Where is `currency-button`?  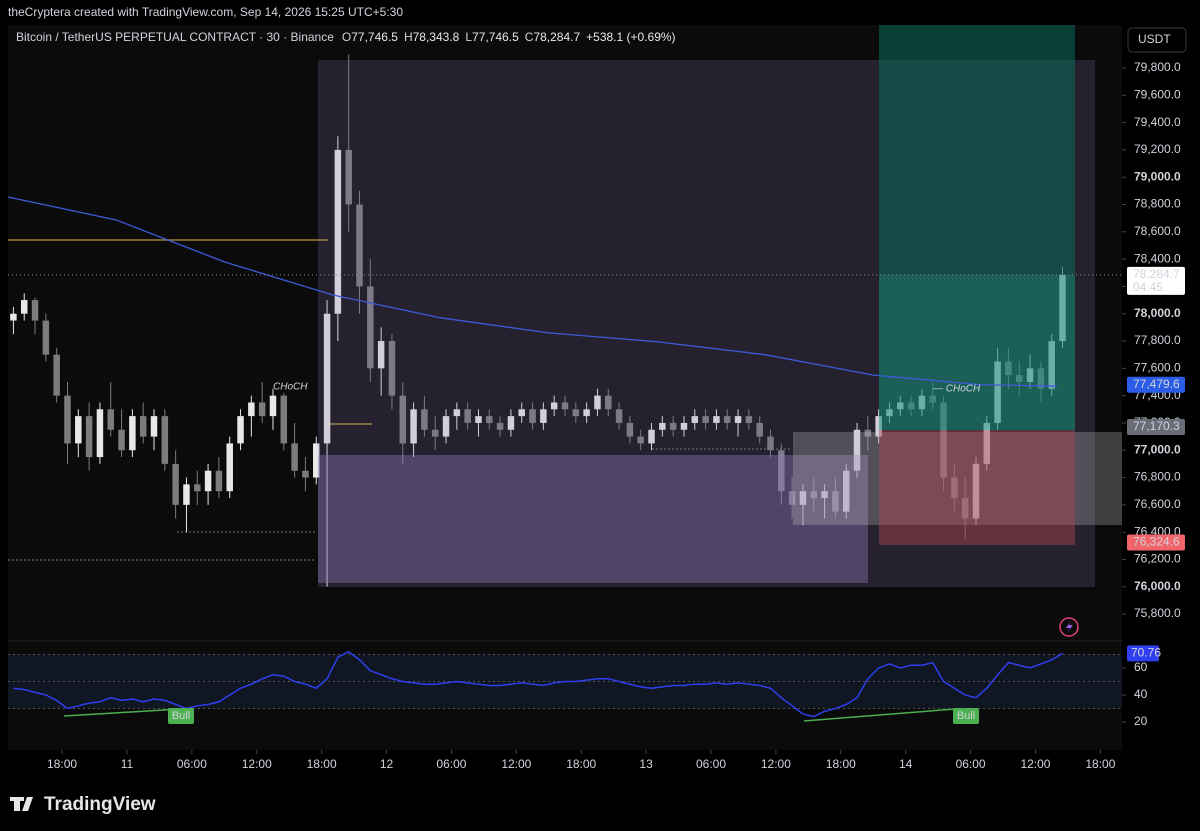
currency-button is located at coordinates (1157, 40).